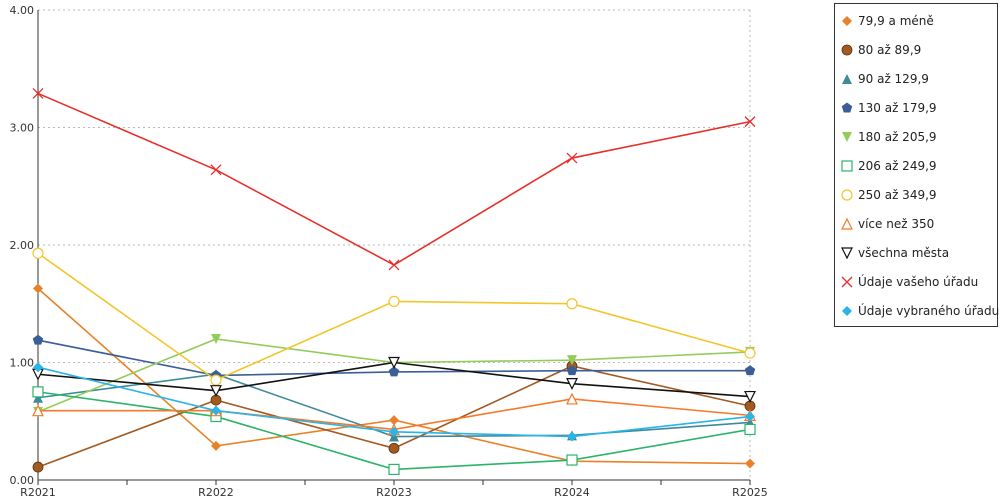  I want to click on legend-item: 80 až 89,9, so click(878, 50).